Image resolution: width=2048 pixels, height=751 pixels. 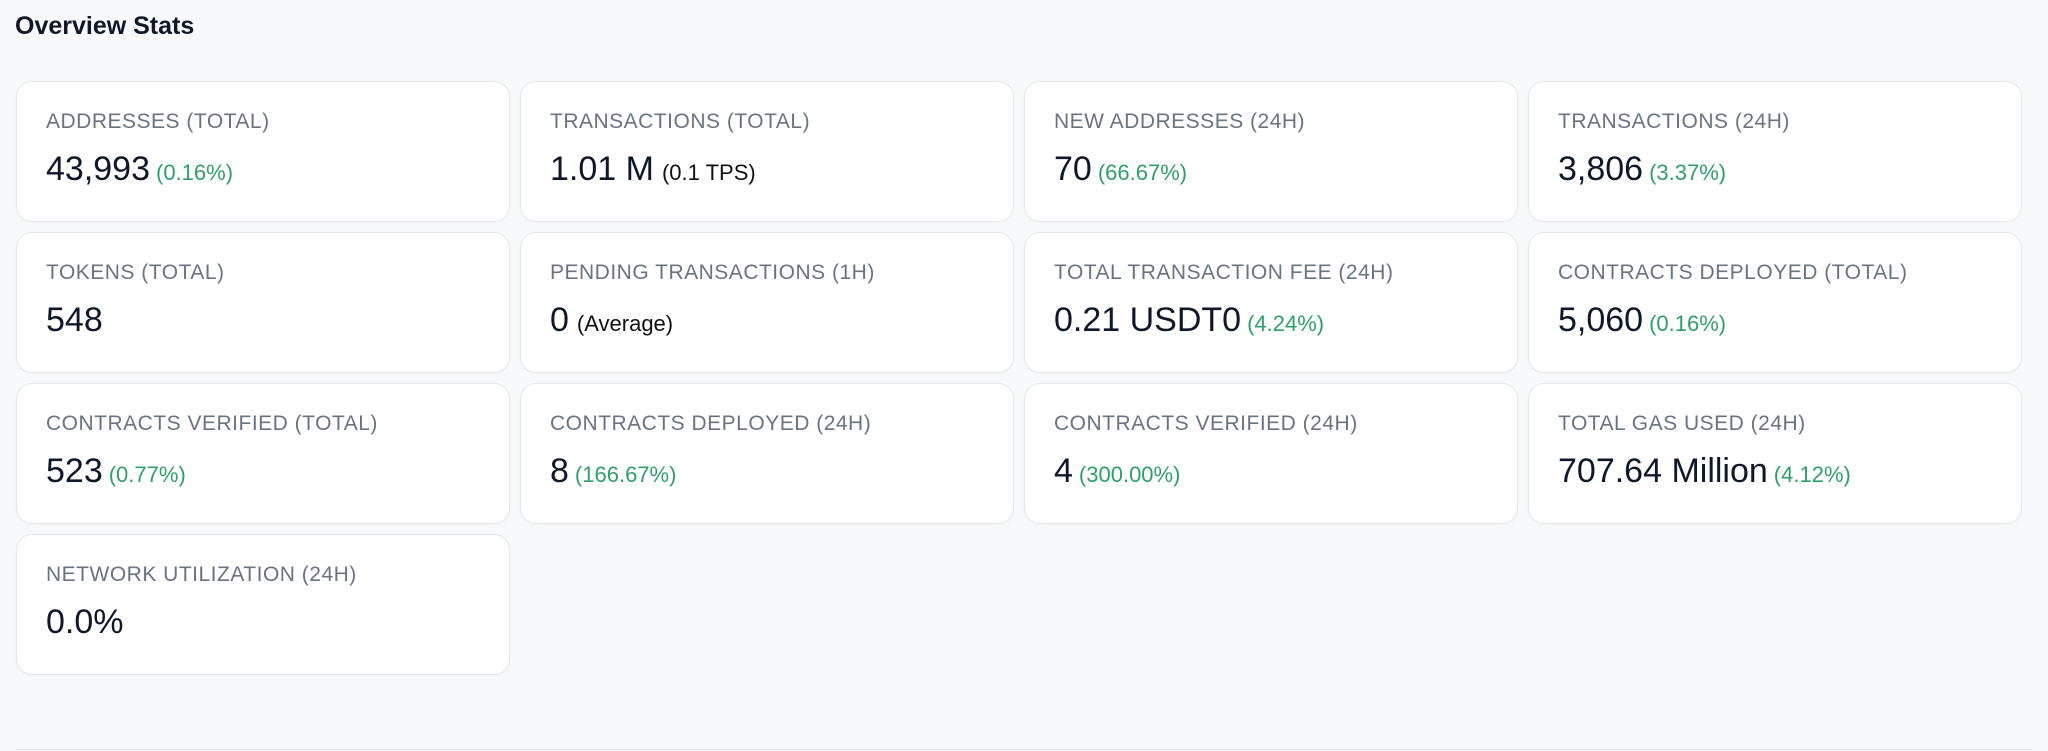 What do you see at coordinates (263, 320) in the screenshot?
I see `stat-row: 548` at bounding box center [263, 320].